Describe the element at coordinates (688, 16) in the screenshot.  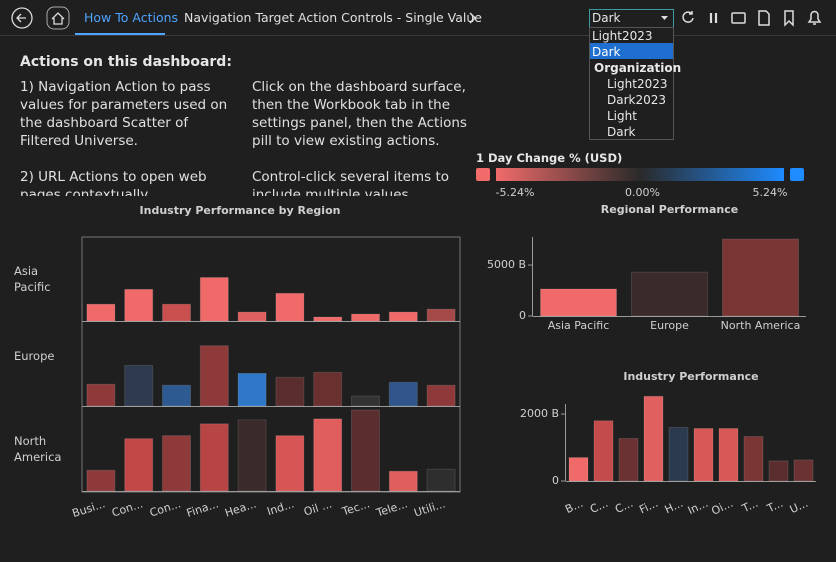
I see `refresh-icon` at that location.